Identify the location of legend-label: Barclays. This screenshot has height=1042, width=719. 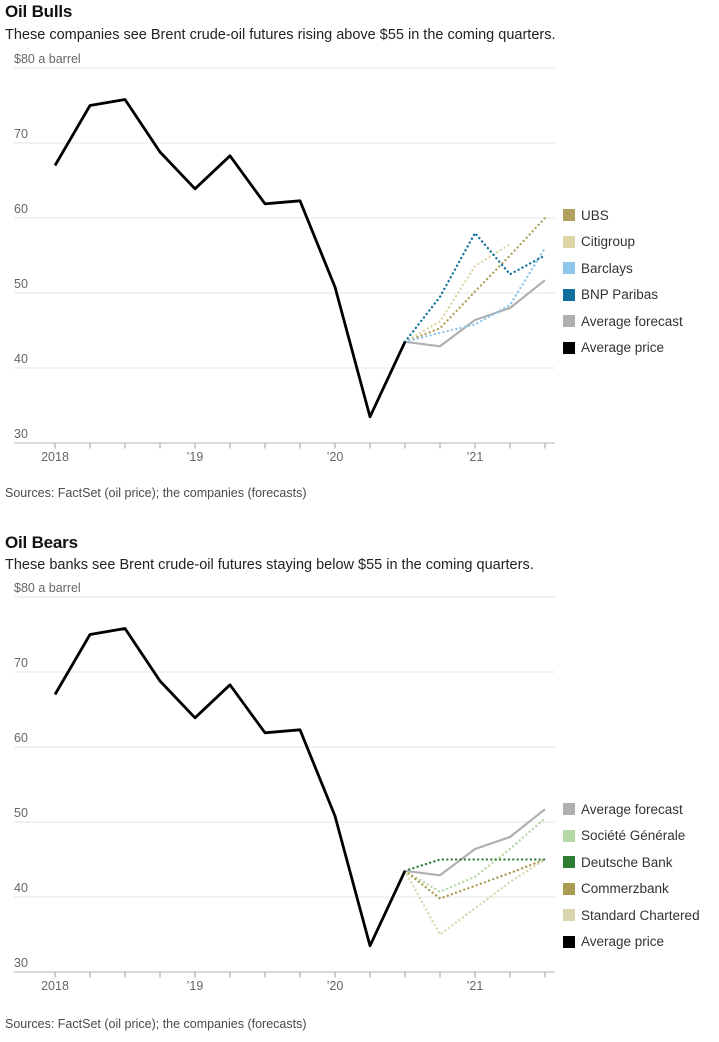
(607, 268).